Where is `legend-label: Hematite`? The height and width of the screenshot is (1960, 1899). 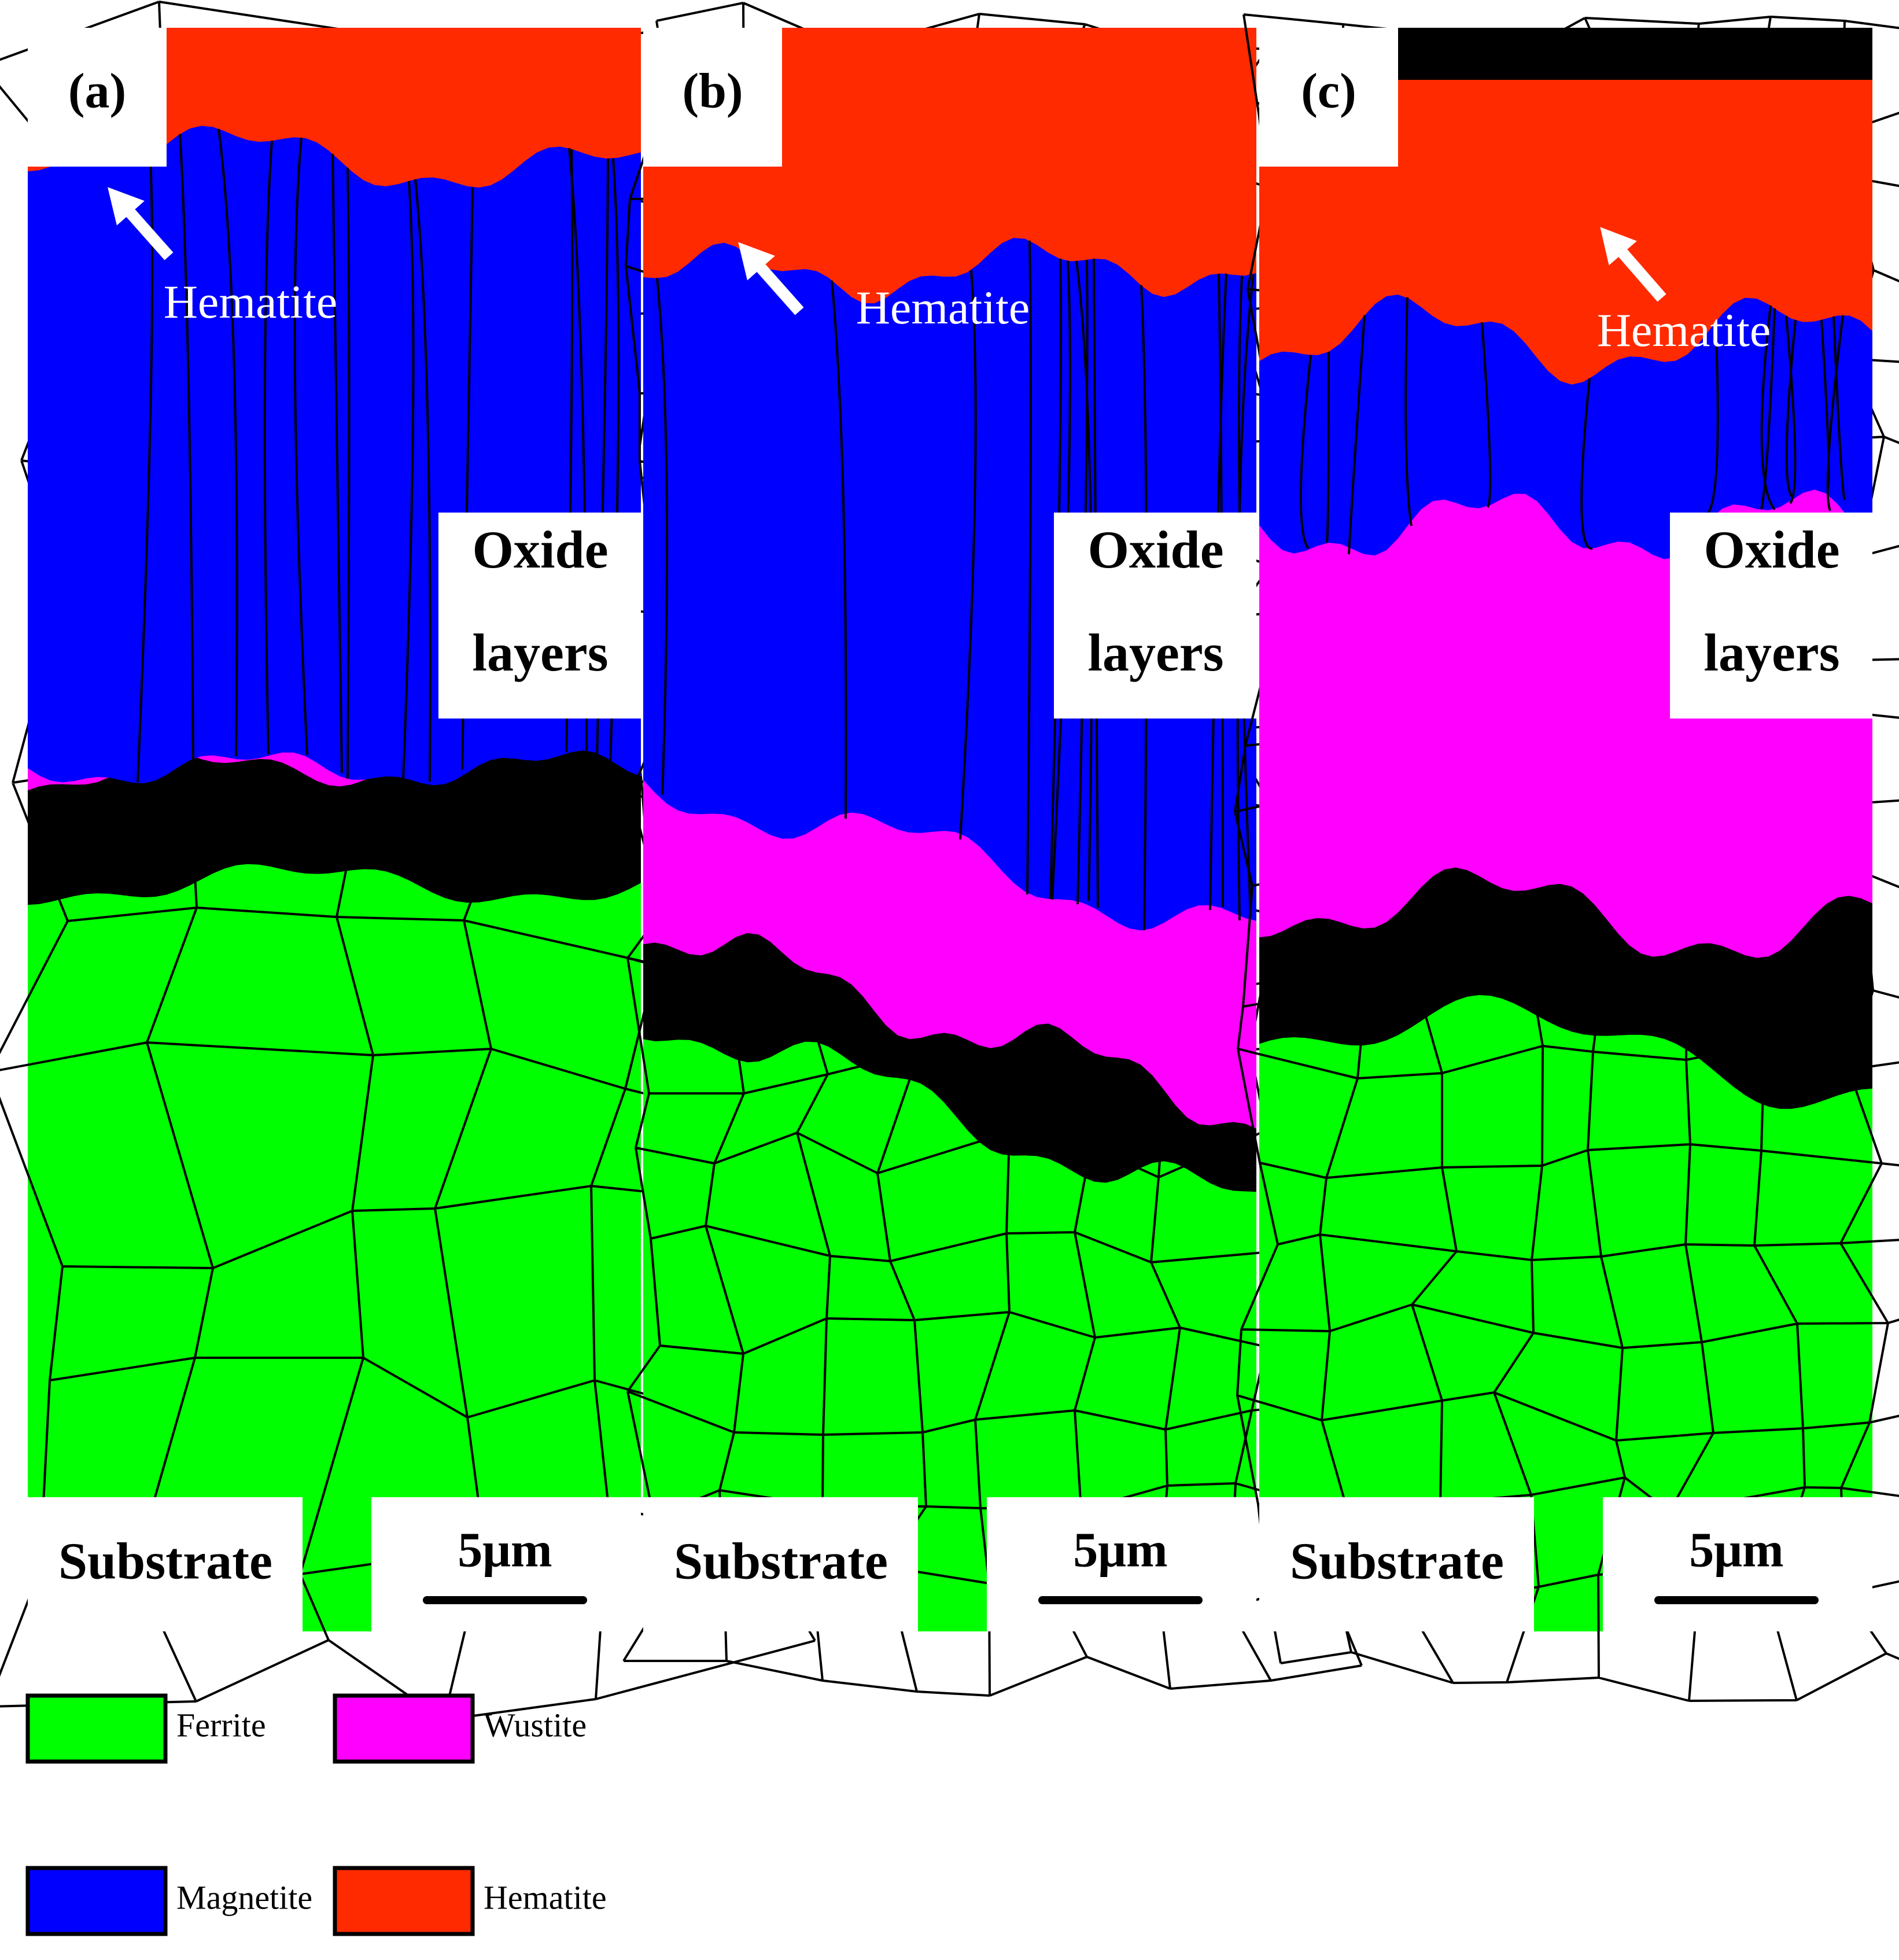
legend-label: Hematite is located at coordinates (545, 1897).